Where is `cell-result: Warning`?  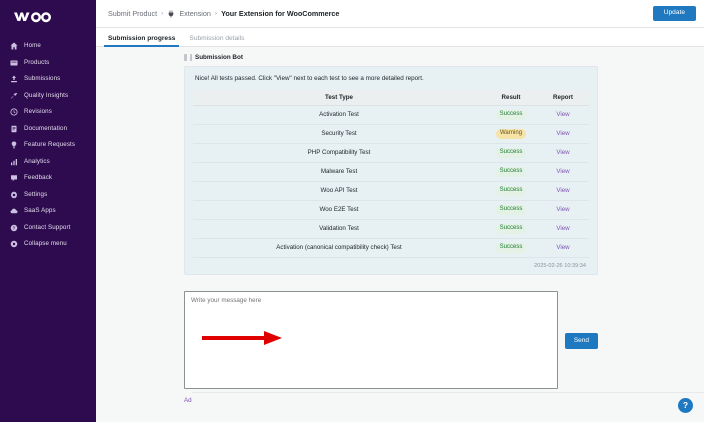
cell-result: Warning is located at coordinates (511, 134).